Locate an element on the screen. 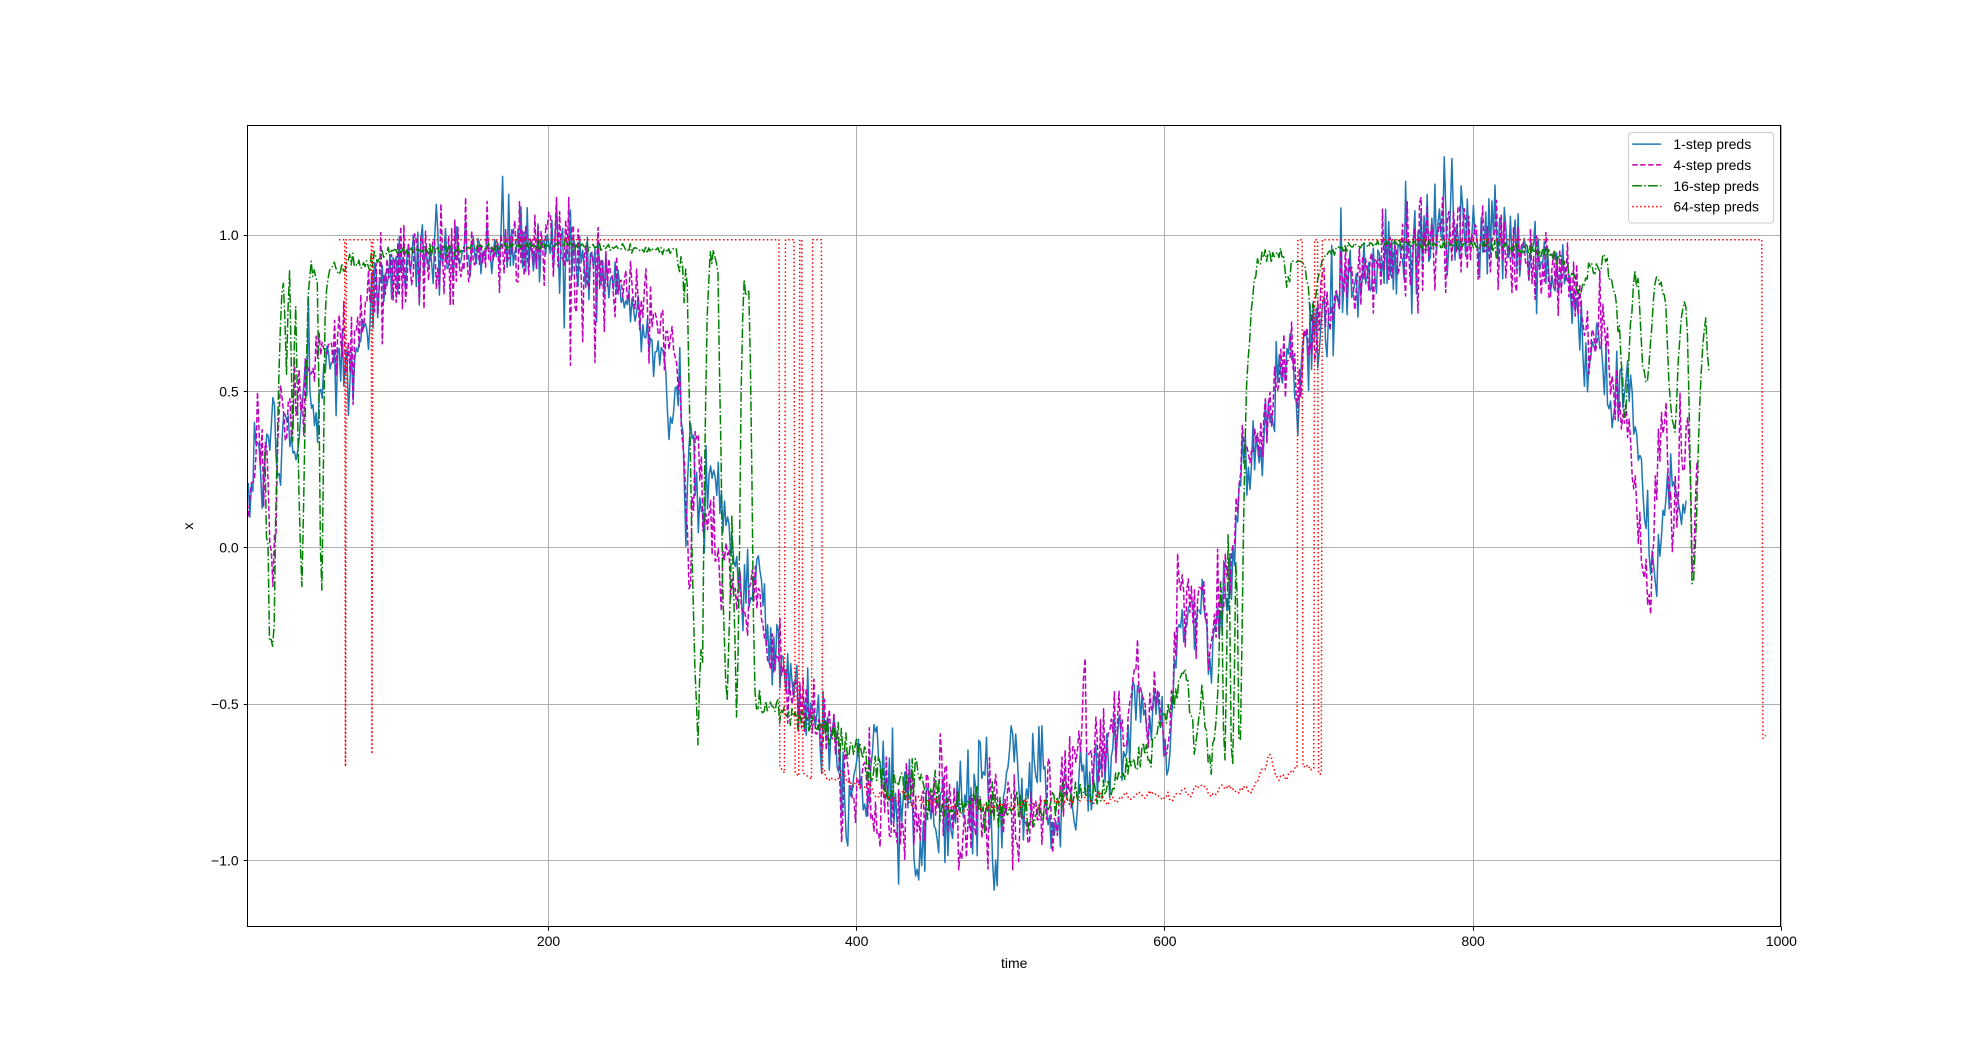 This screenshot has height=1047, width=1978. svg-text: −1.0 is located at coordinates (225, 860).